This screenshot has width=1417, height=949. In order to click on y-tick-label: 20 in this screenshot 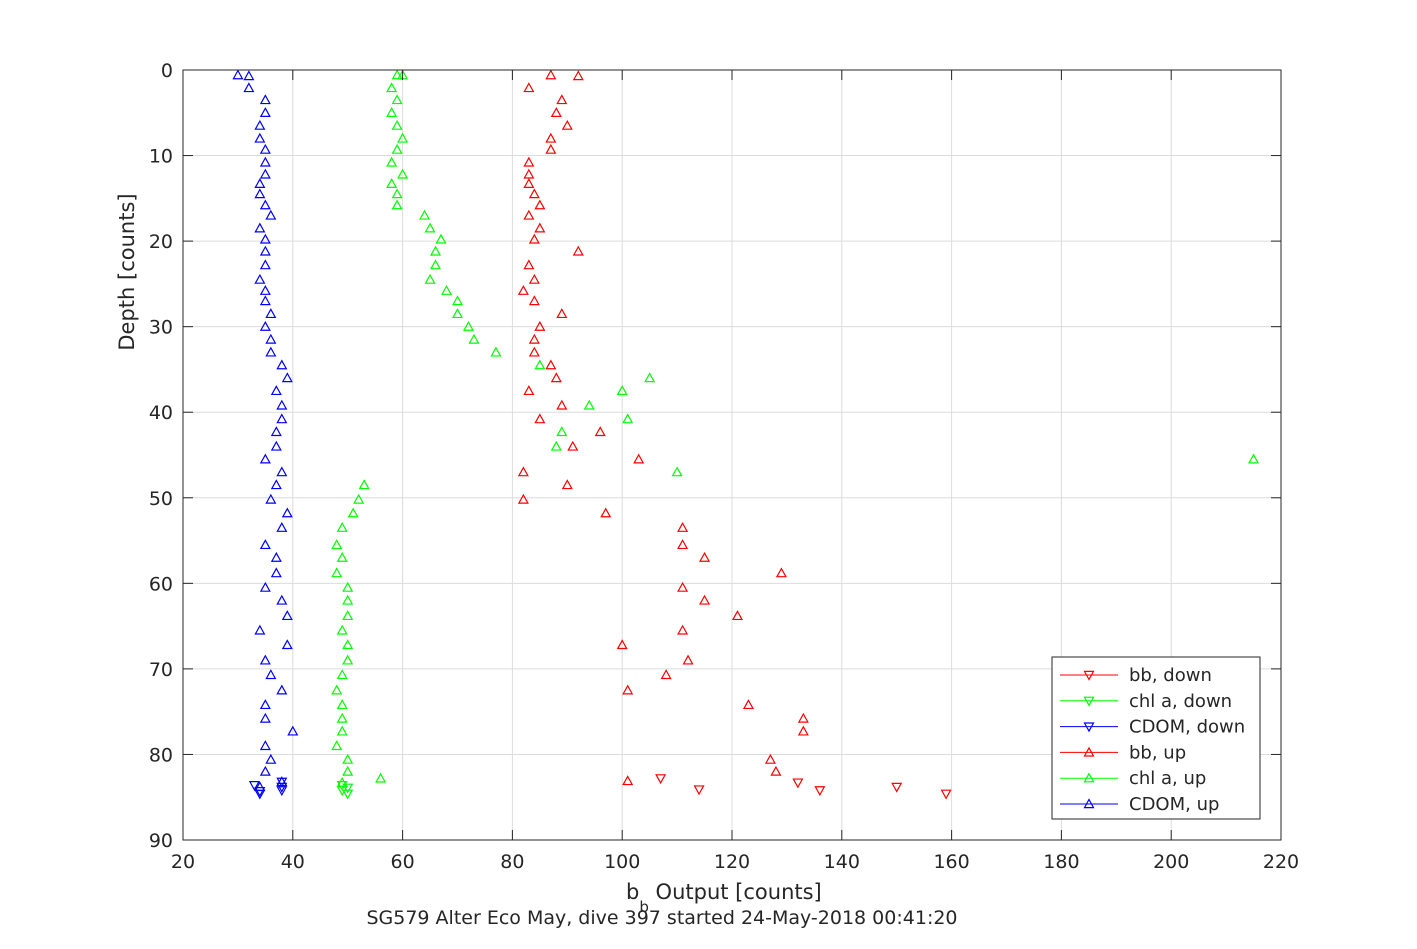, I will do `click(161, 242)`.